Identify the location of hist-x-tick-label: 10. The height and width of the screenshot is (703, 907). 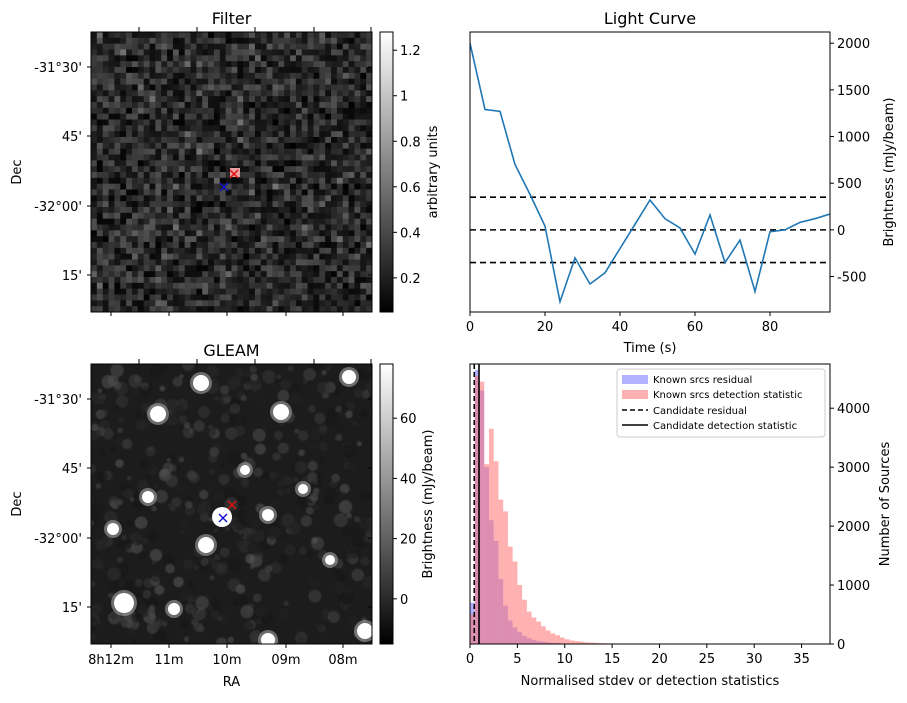
(564, 659).